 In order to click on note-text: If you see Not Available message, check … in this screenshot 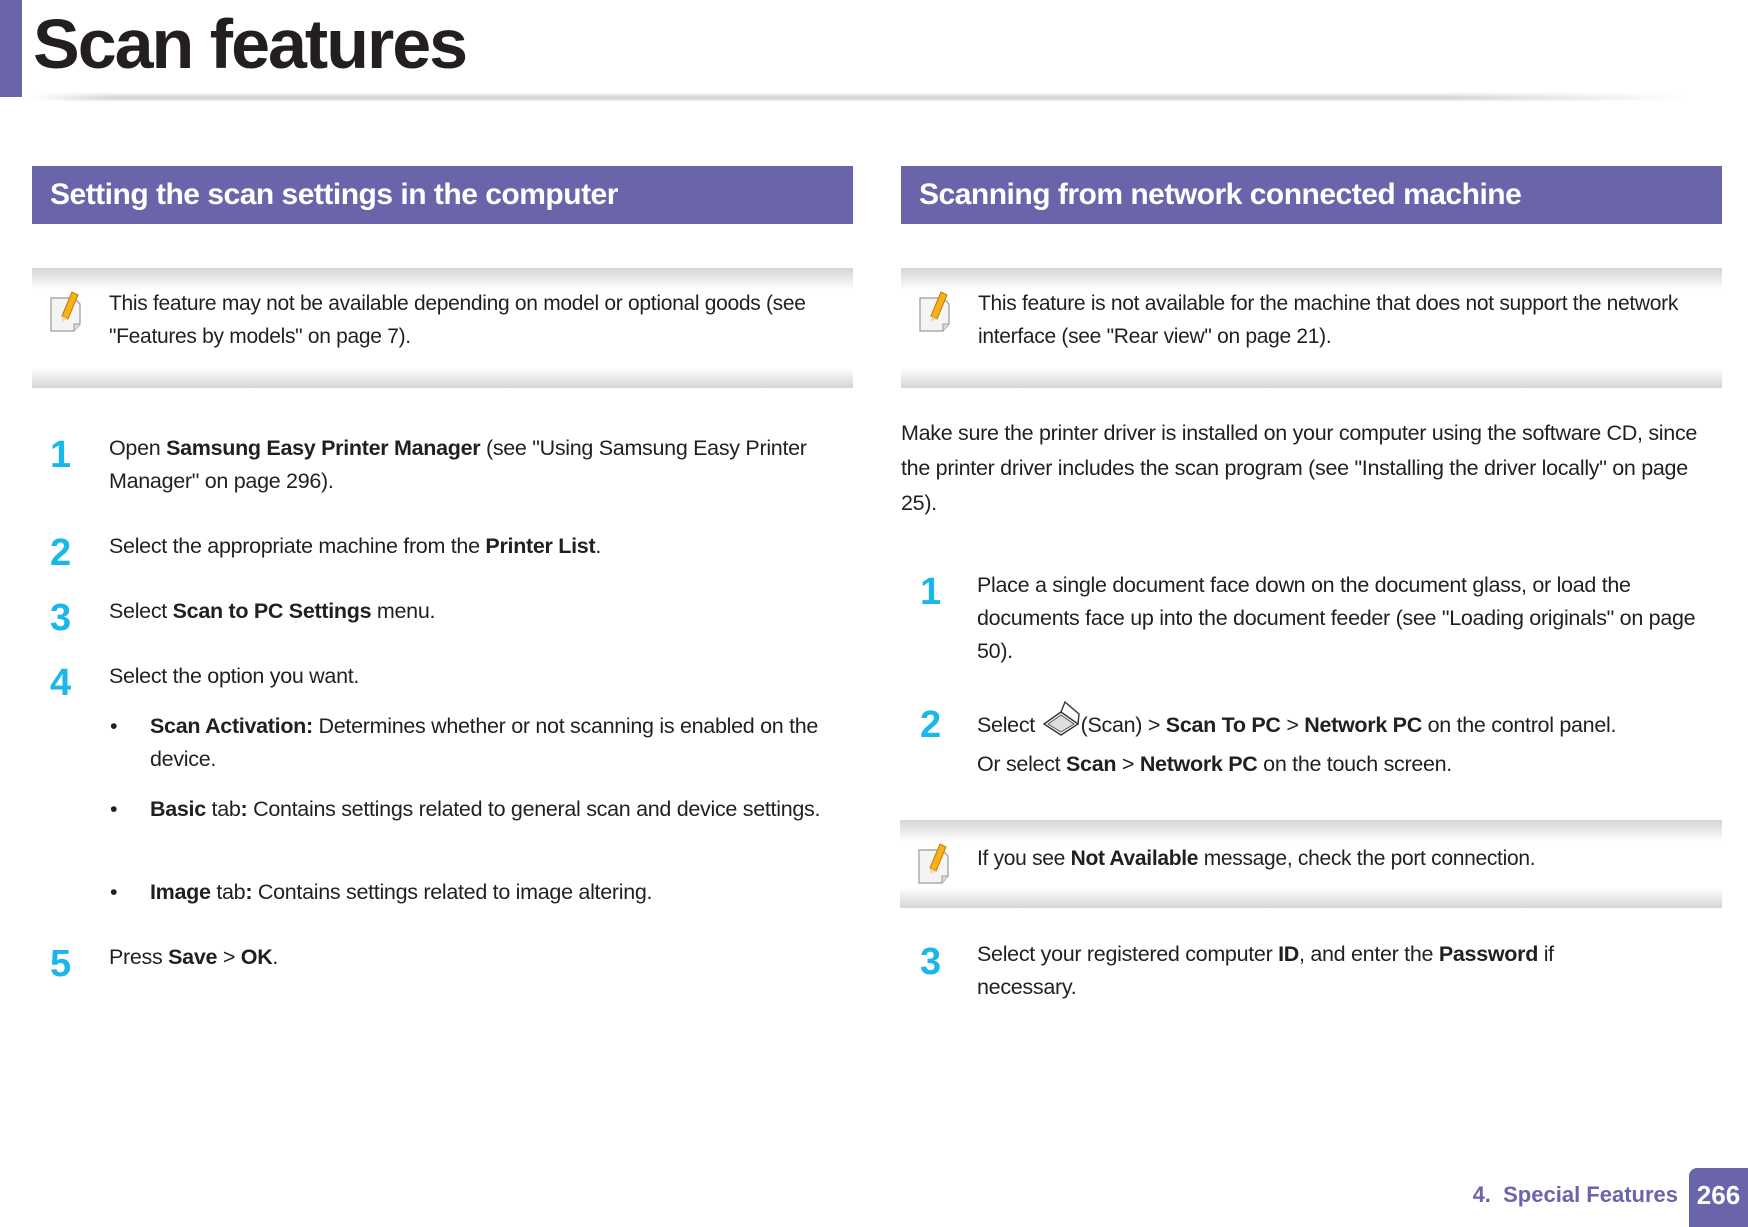, I will do `click(1256, 858)`.